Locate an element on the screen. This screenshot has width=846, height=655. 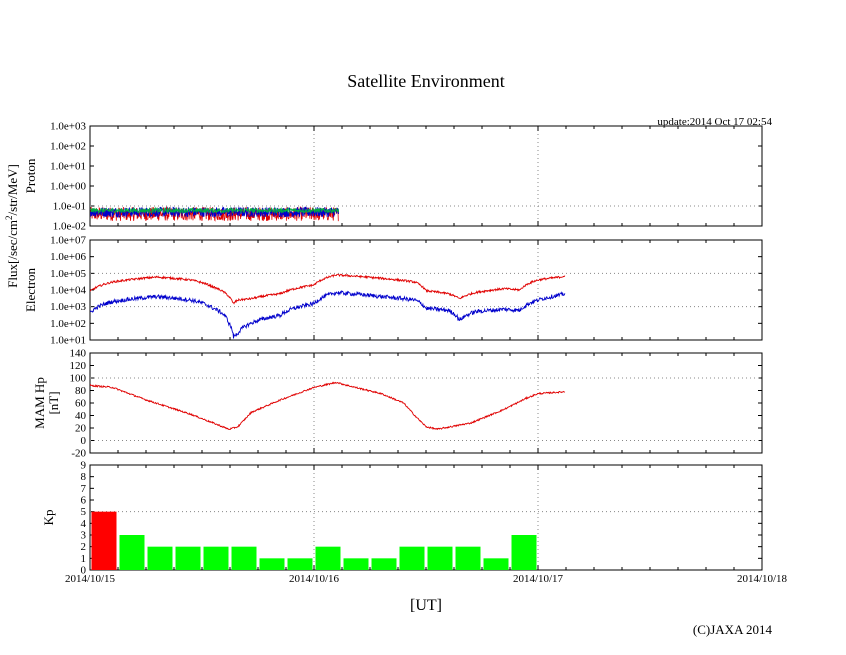
kp-ytick-label: 9 is located at coordinates (84, 466).